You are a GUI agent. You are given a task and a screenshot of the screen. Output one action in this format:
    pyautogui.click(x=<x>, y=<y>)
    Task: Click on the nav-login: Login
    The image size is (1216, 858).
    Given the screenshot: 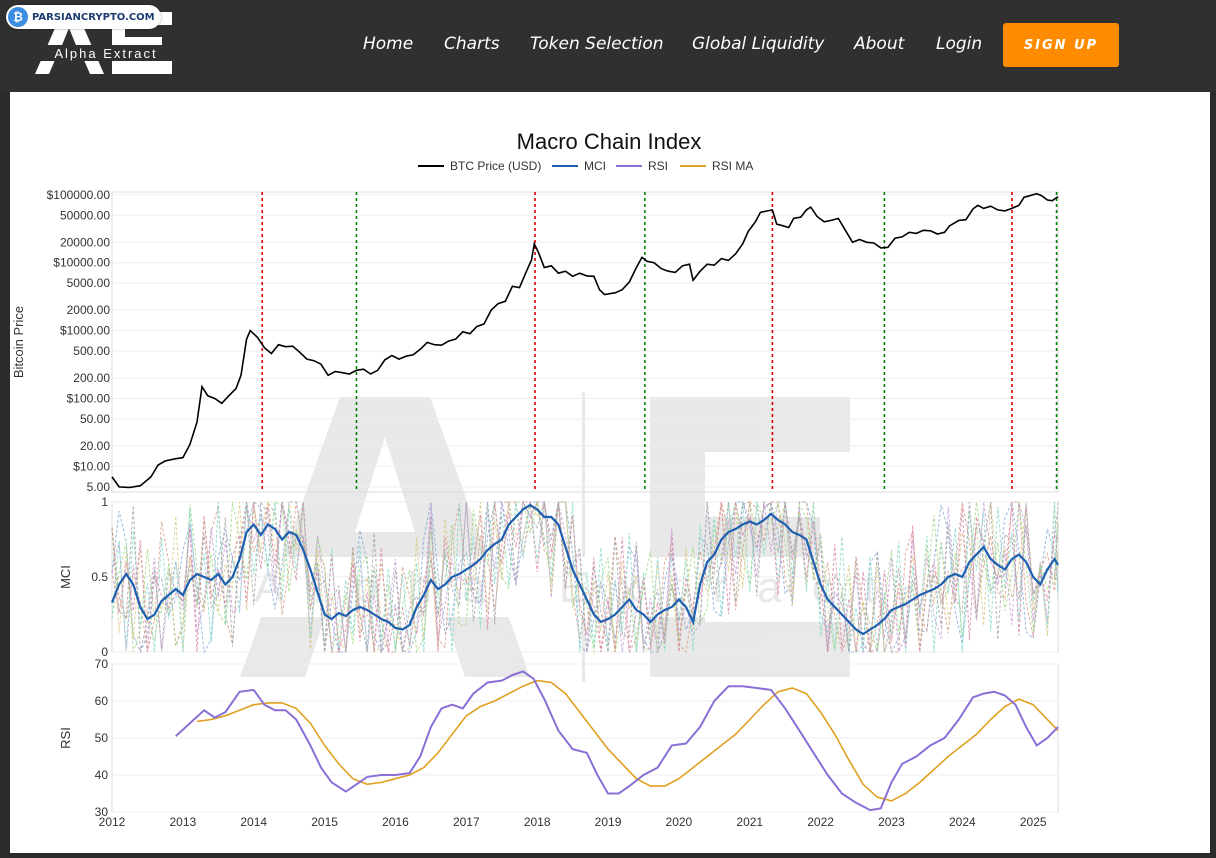 What is the action you would take?
    pyautogui.click(x=959, y=44)
    